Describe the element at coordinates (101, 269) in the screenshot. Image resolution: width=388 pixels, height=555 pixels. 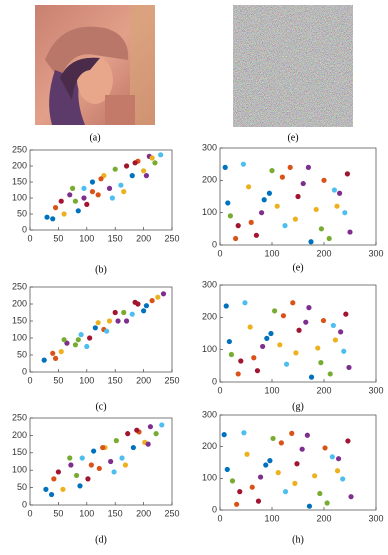
I see `panel-label: (b)` at that location.